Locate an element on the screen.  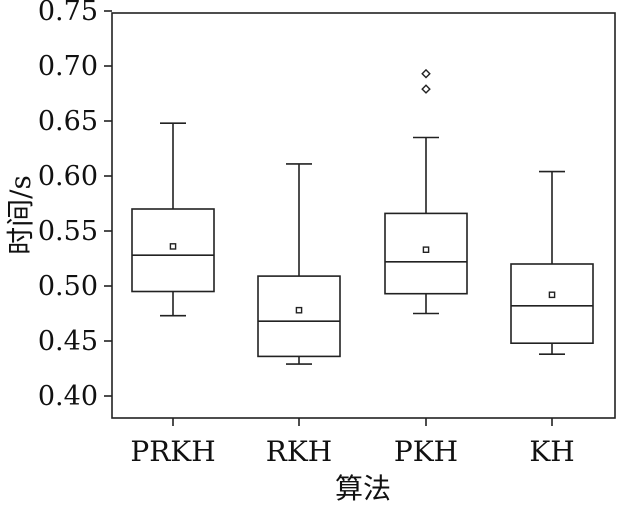
box-prkh is located at coordinates (173, 219).